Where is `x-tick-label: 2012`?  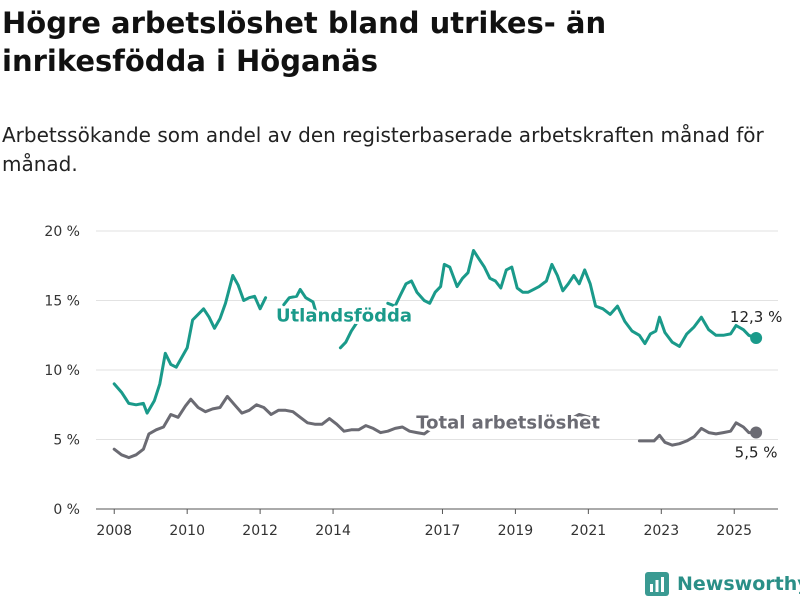
x-tick-label: 2012 is located at coordinates (260, 531).